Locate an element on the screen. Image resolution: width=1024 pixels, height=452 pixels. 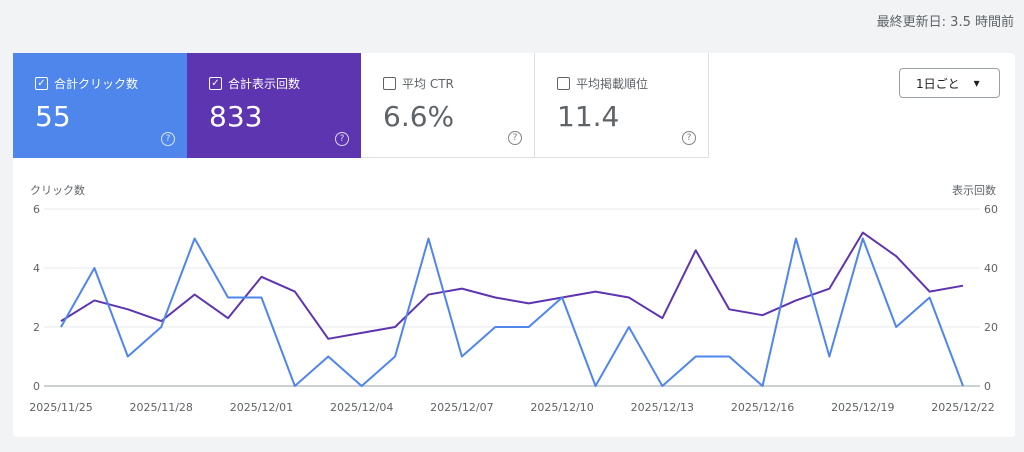
x-tick-label: 2025/12/22 is located at coordinates (962, 407).